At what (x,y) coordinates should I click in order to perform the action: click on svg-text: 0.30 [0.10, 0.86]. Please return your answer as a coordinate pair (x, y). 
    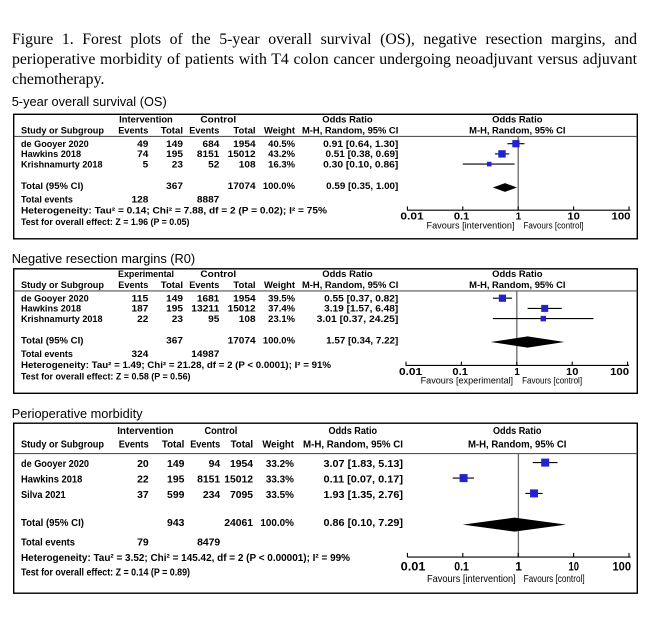
    Looking at the image, I should click on (360, 164).